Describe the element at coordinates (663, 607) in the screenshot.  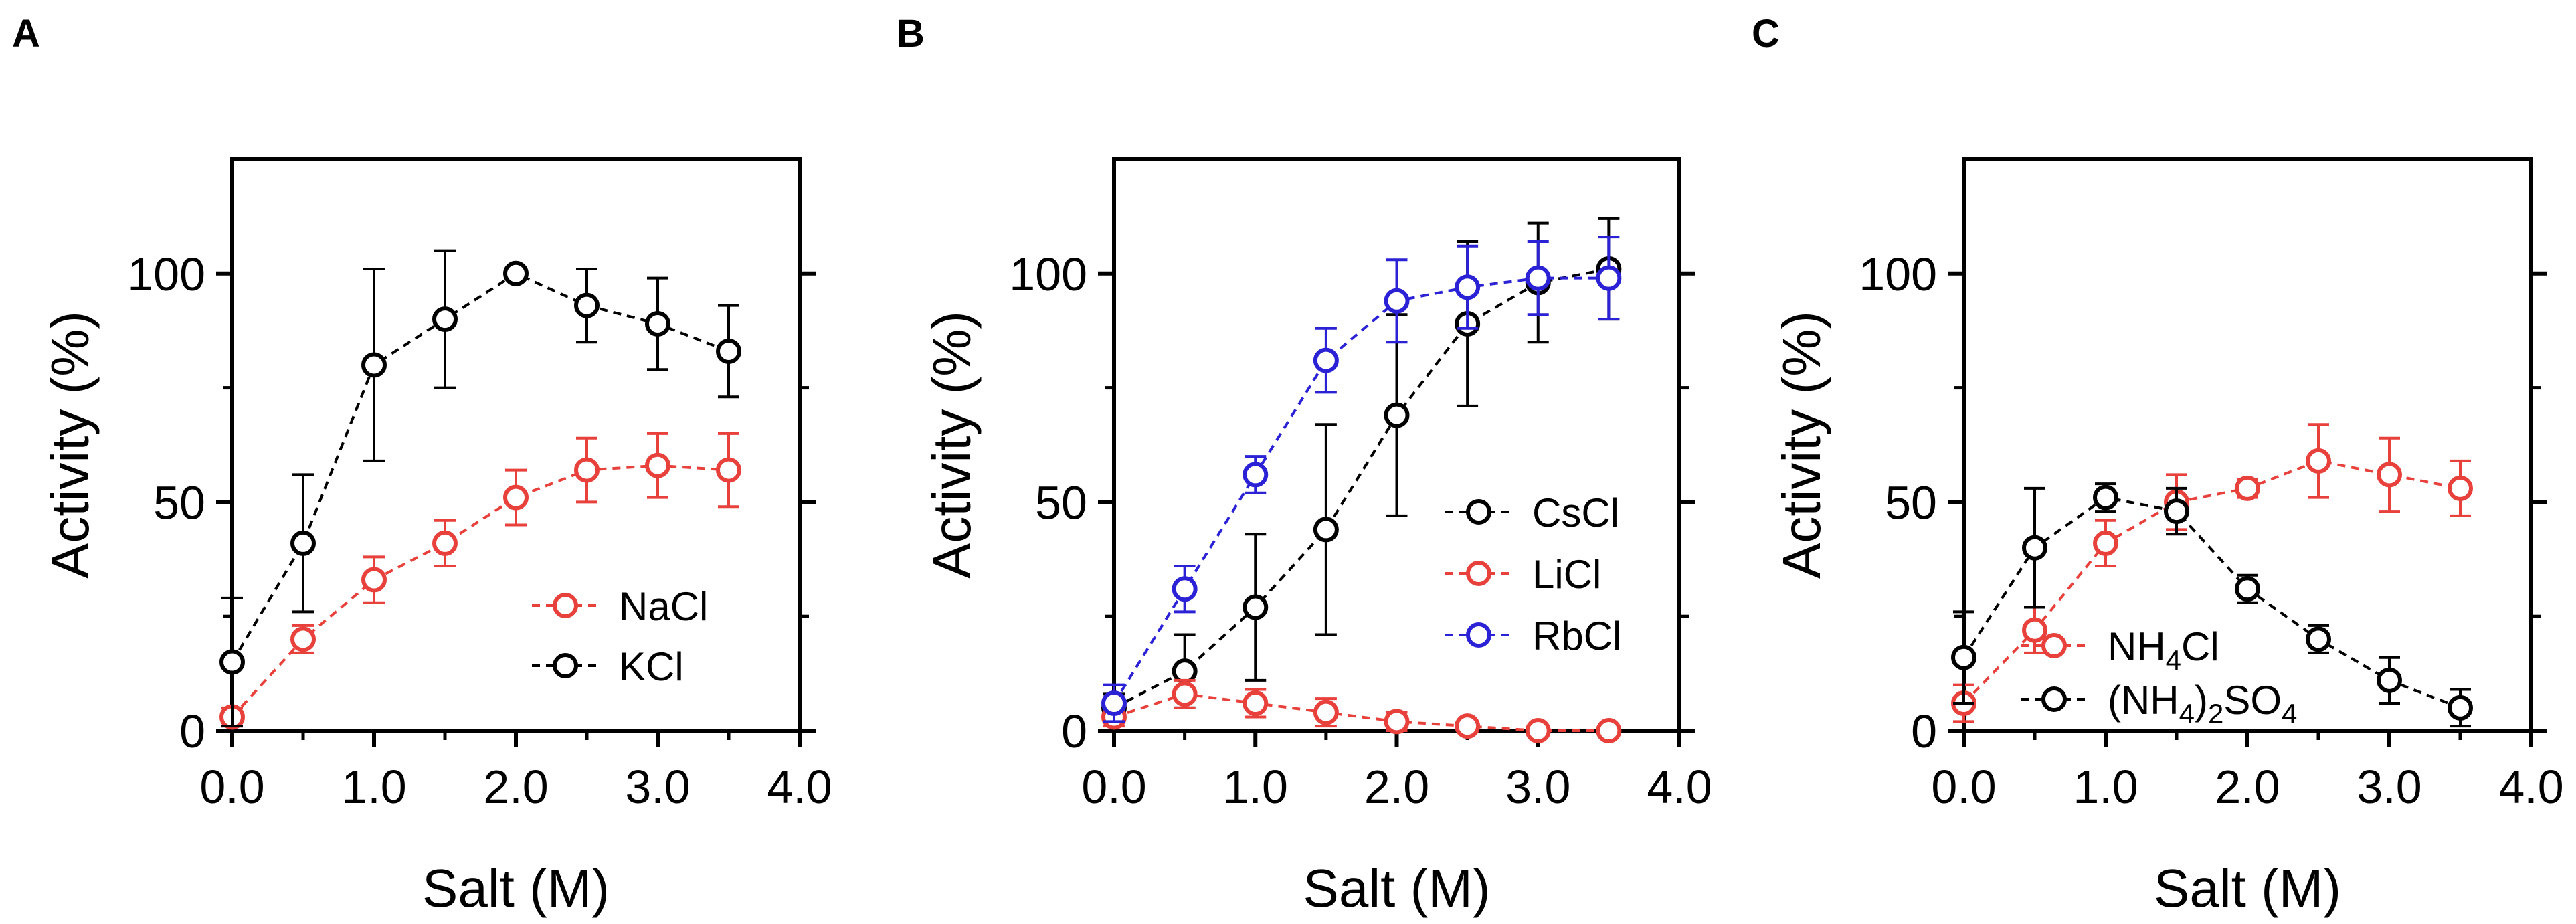
I see `legend-label: NaCl` at that location.